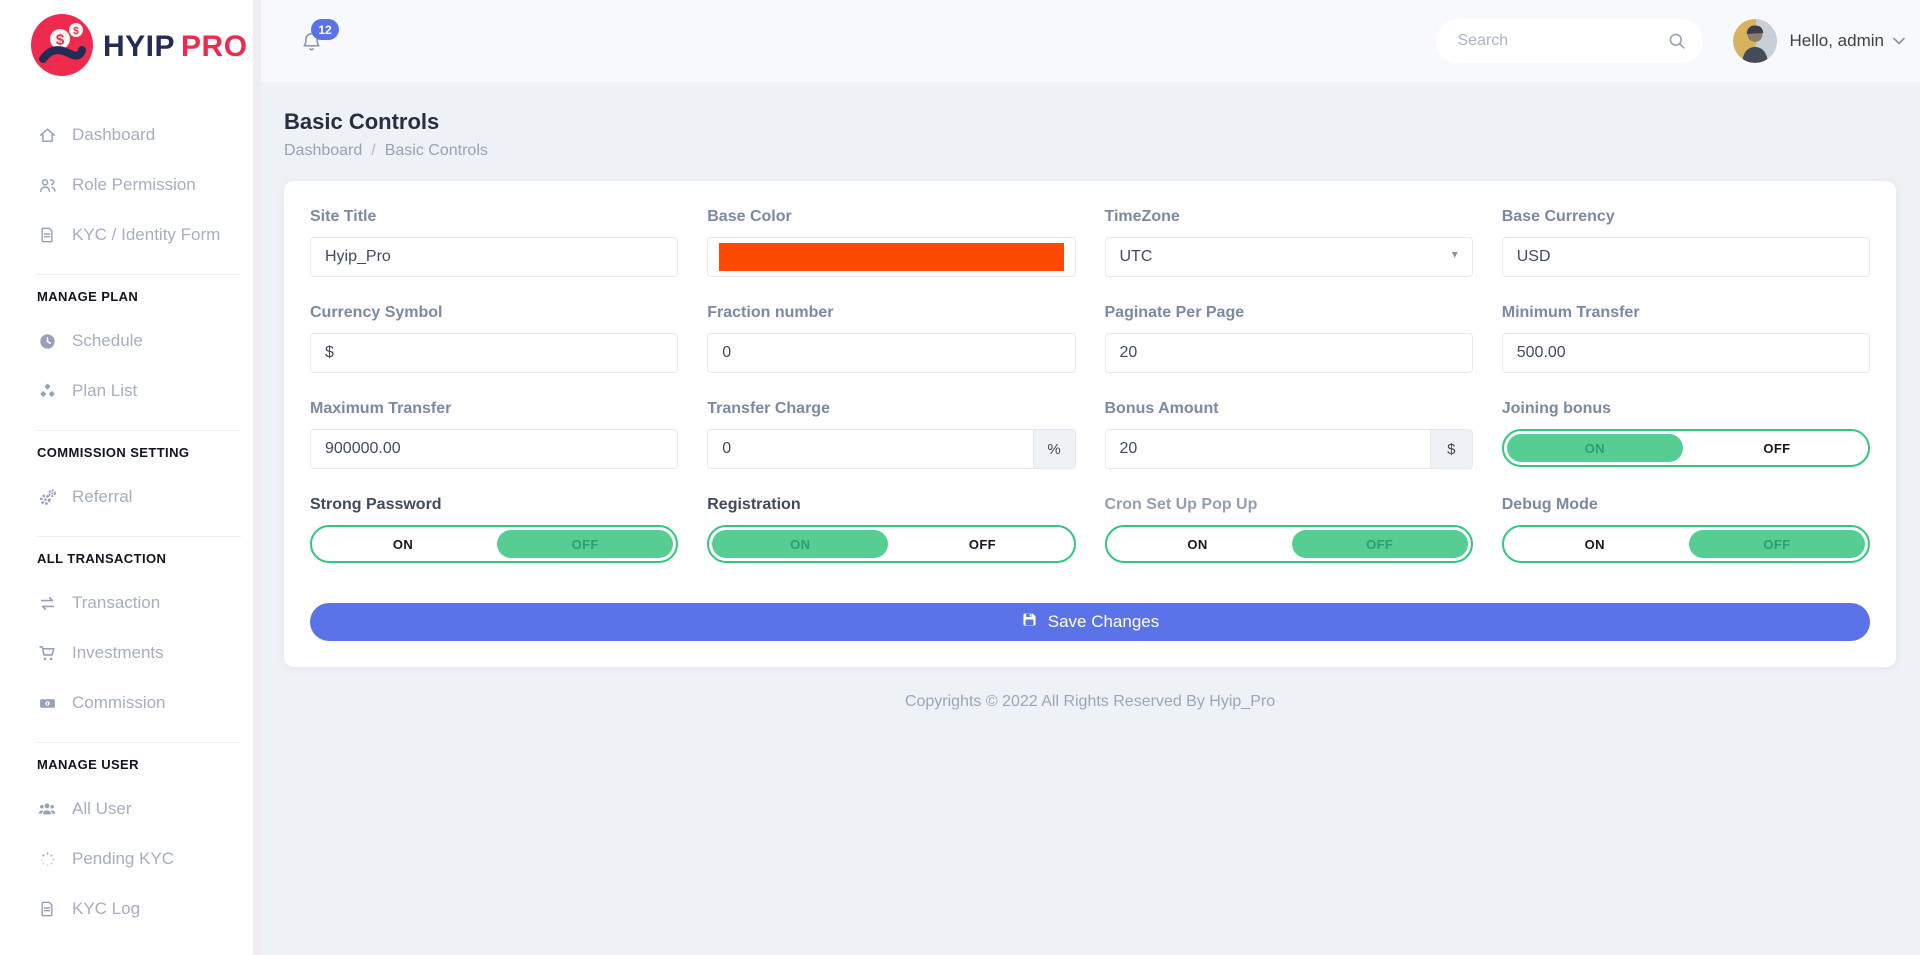  I want to click on field-cron-popup: Cron Set Up Pop Up ON OFF, so click(1288, 529).